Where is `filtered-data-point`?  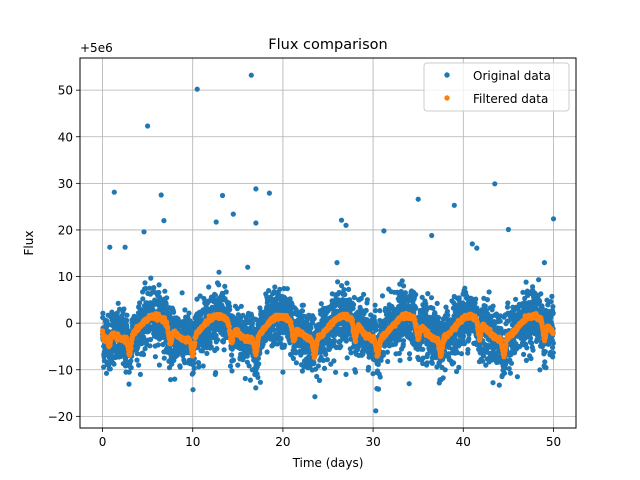 filtered-data-point is located at coordinates (131, 348).